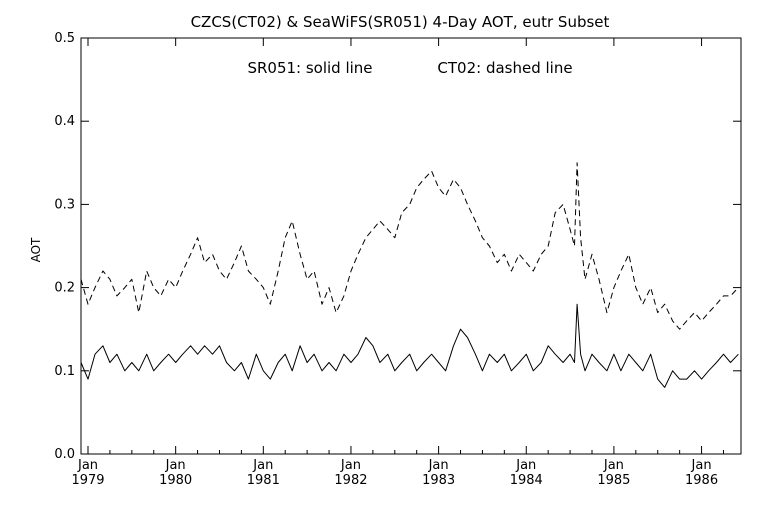  Describe the element at coordinates (438, 480) in the screenshot. I see `x-tick-year-label: 1983` at that location.